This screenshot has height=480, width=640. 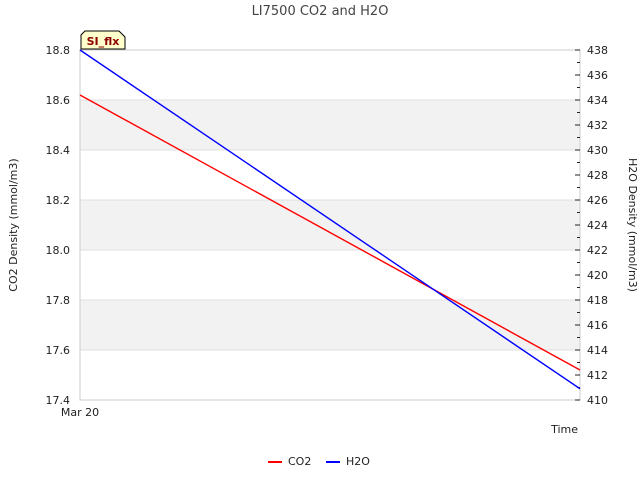 I want to click on x-tick-label: Mar 20, so click(x=80, y=412).